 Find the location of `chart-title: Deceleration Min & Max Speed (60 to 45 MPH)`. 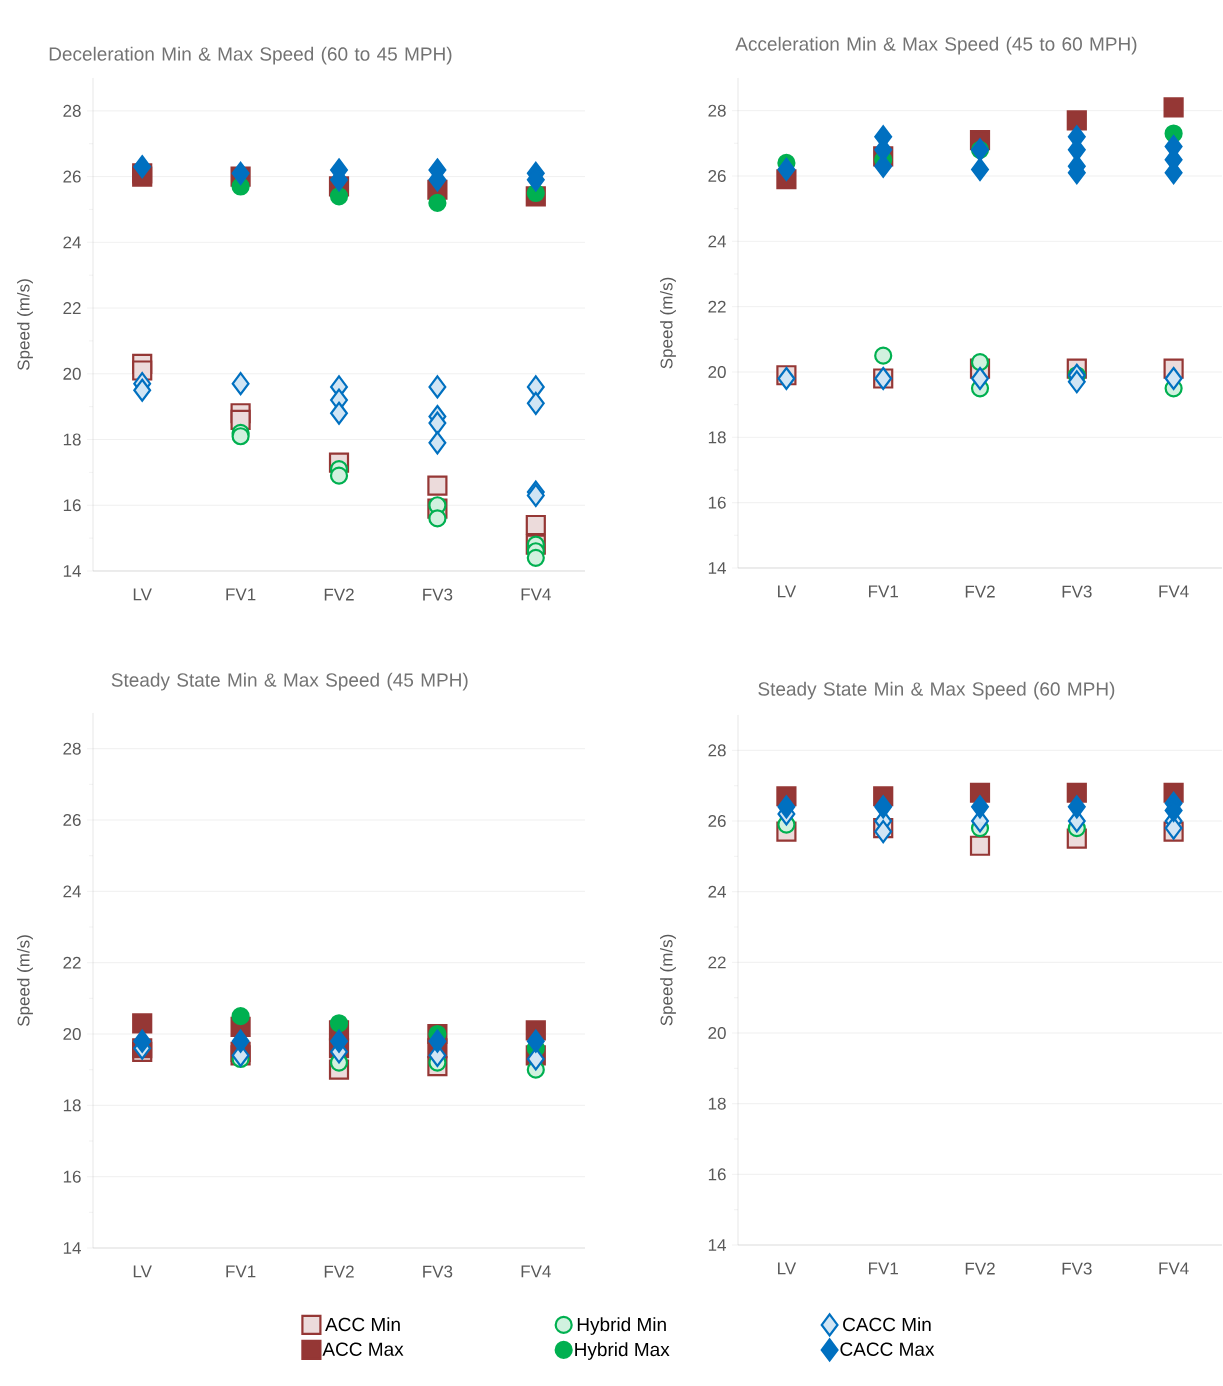

chart-title: Deceleration Min & Max Speed (60 to 45 MPH) is located at coordinates (250, 55).